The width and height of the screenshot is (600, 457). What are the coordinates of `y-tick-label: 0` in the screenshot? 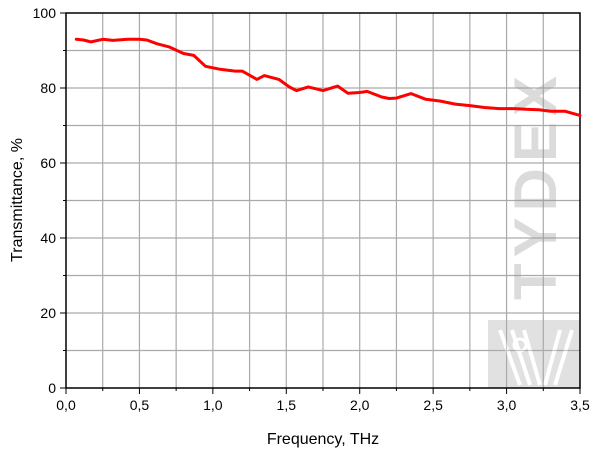 It's located at (52, 388).